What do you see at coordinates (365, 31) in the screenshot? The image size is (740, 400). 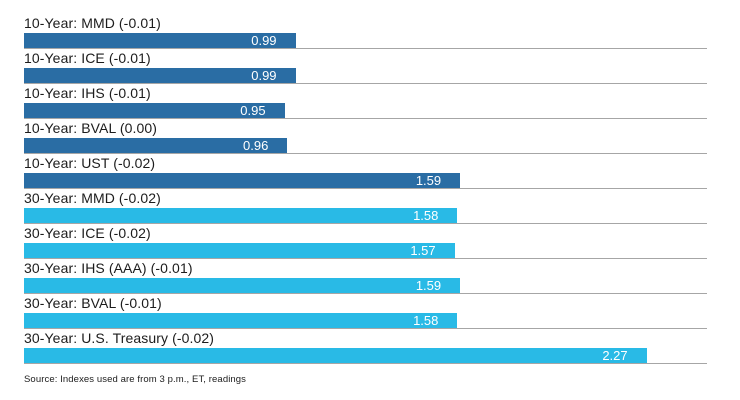 I see `bar-row: 10-Year: MMD (-0.01) 0.99` at bounding box center [365, 31].